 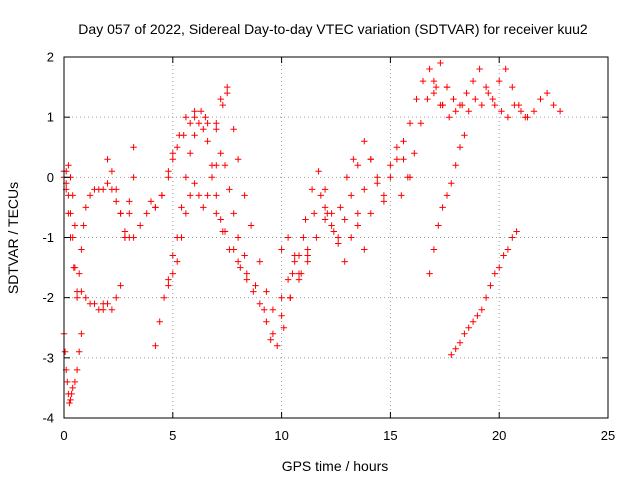 What do you see at coordinates (13, 238) in the screenshot?
I see `y-axis-label: SDTVAR / TECUs` at bounding box center [13, 238].